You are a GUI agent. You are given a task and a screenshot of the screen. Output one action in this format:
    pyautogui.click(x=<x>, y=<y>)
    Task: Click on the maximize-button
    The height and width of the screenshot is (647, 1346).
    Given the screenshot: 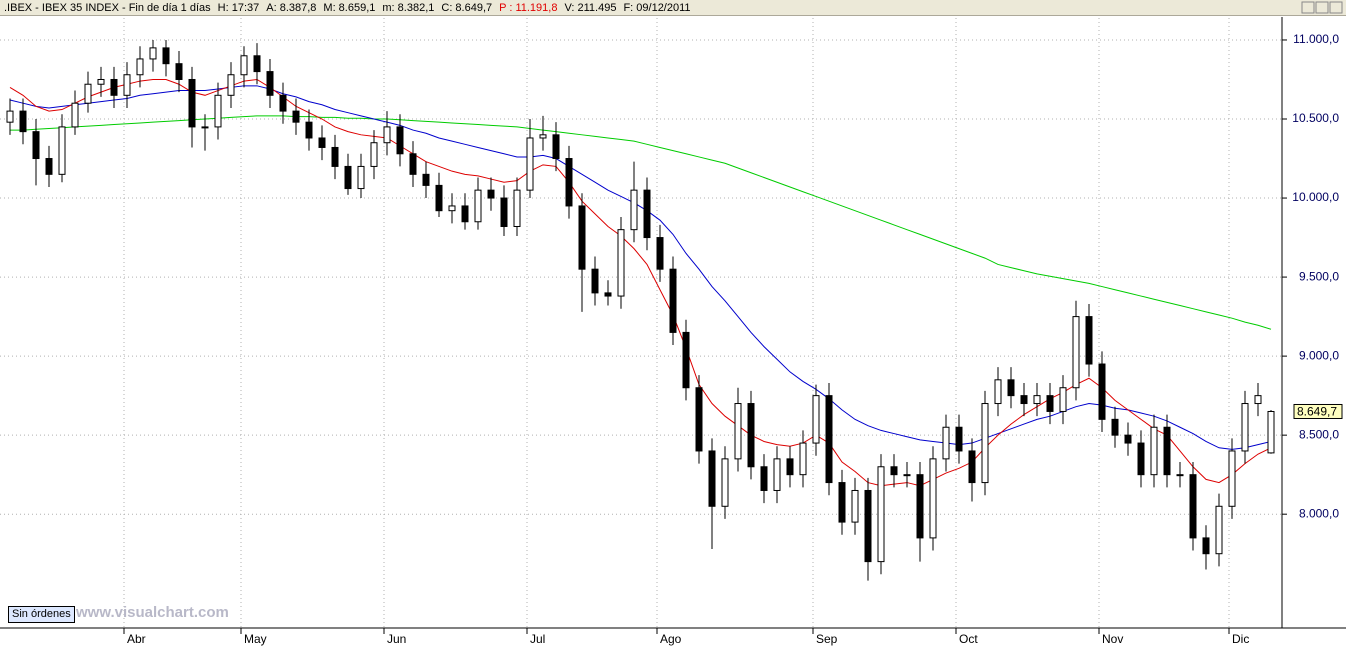 What is the action you would take?
    pyautogui.click(x=1322, y=7)
    